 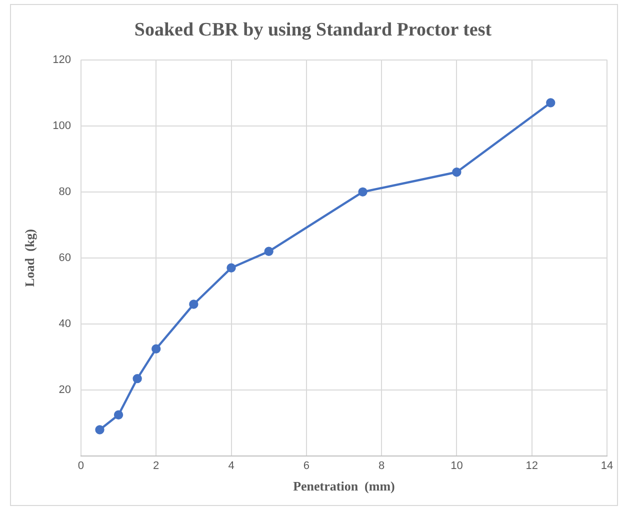 I want to click on x-tick-label: 14, so click(x=607, y=466).